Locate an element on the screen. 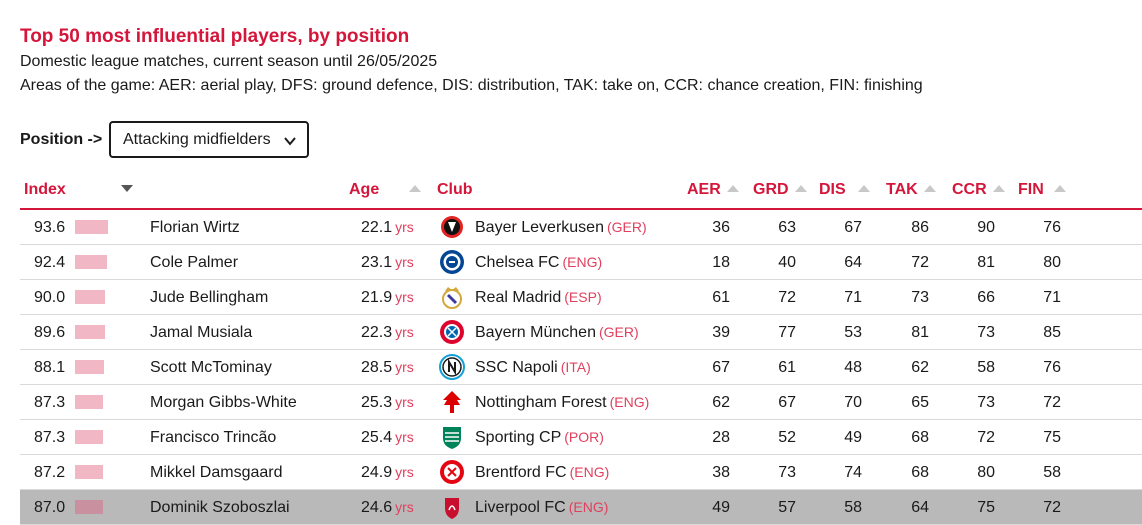 This screenshot has height=525, width=1142. club-country: (ITA) is located at coordinates (575, 367).